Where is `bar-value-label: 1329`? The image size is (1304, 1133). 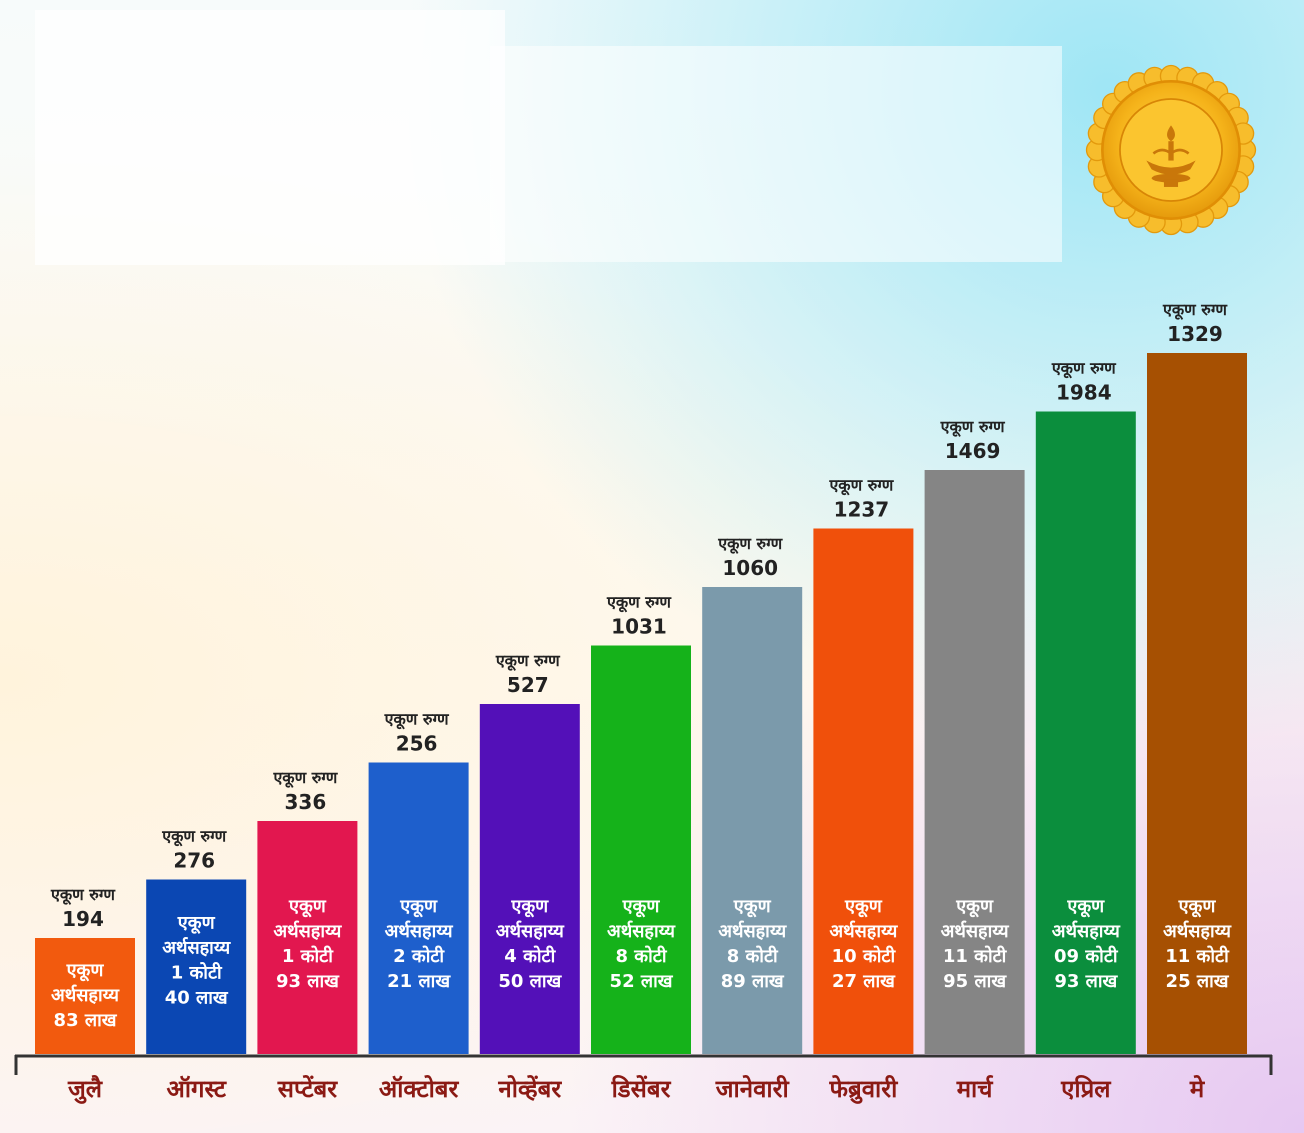
bar-value-label: 1329 is located at coordinates (1195, 334).